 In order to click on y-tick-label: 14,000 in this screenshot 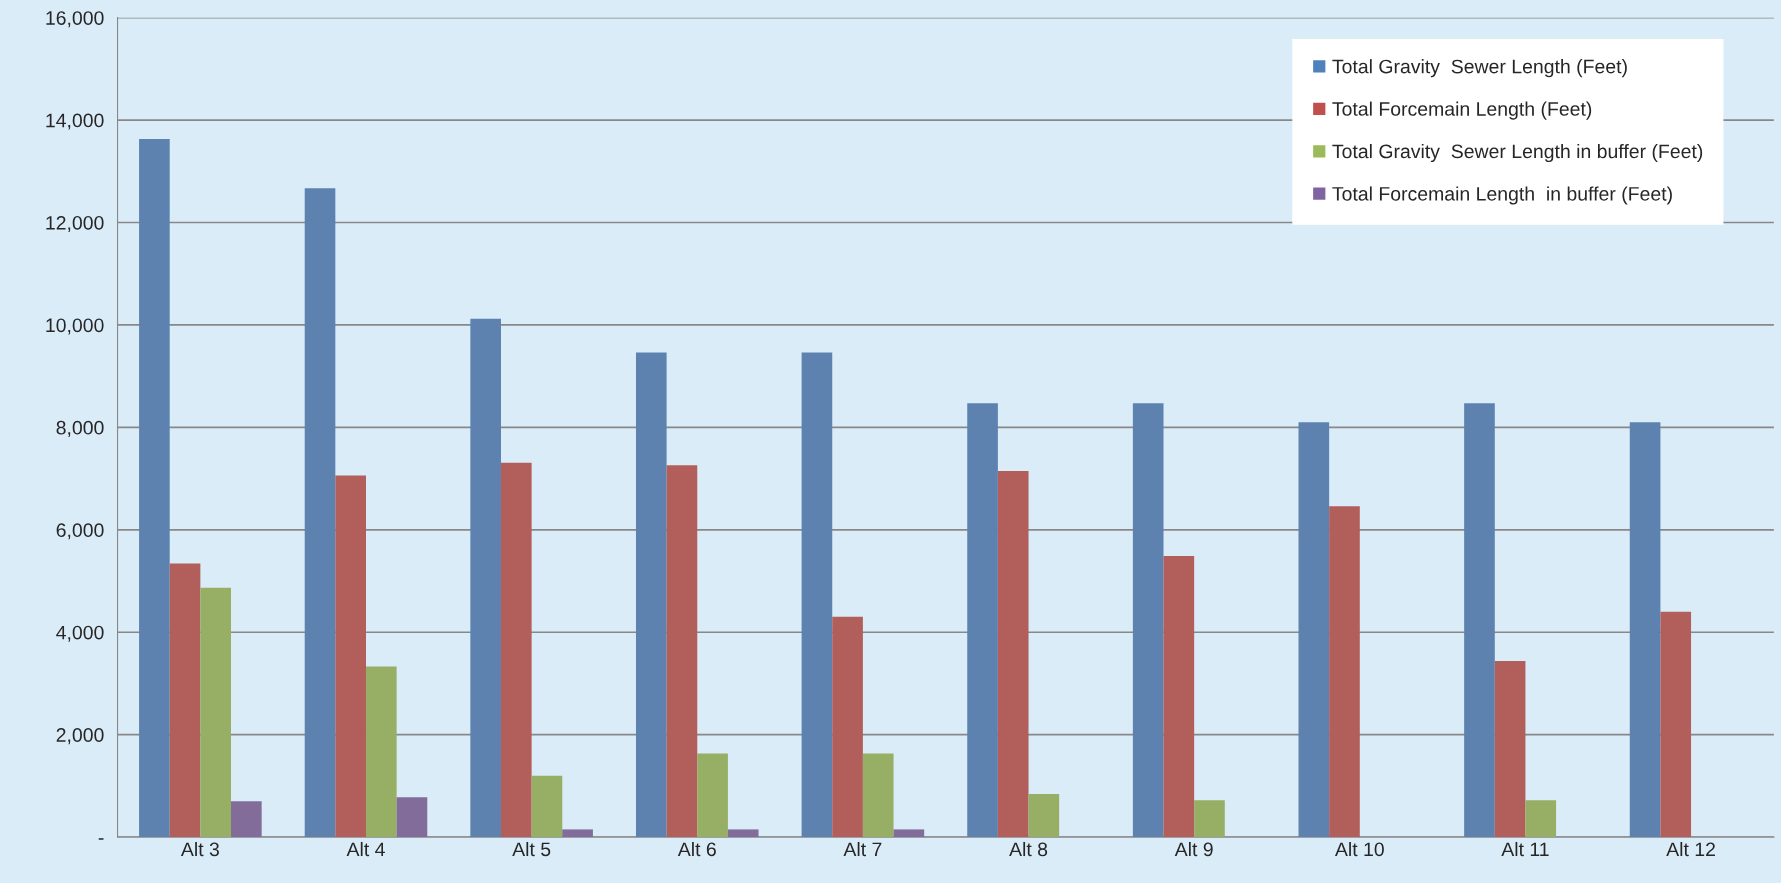, I will do `click(75, 121)`.